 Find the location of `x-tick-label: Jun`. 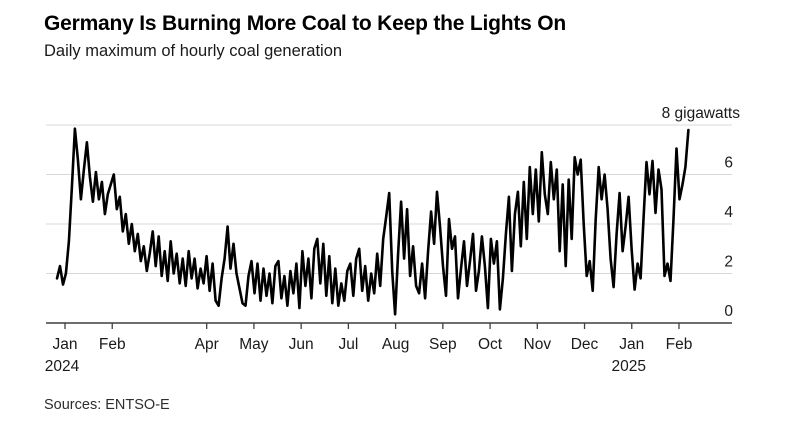

x-tick-label: Jun is located at coordinates (301, 344).